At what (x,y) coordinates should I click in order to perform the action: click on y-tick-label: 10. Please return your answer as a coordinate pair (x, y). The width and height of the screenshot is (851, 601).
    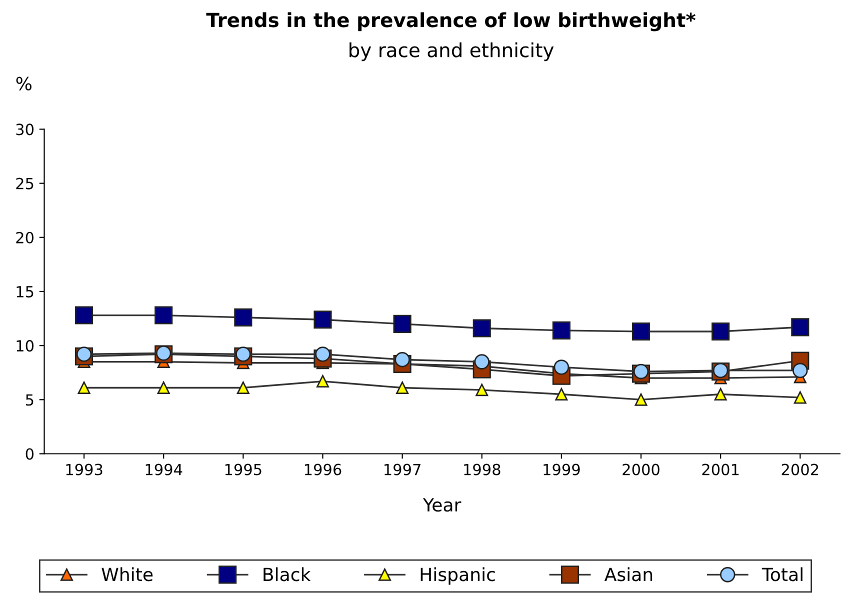
    Looking at the image, I should click on (25, 346).